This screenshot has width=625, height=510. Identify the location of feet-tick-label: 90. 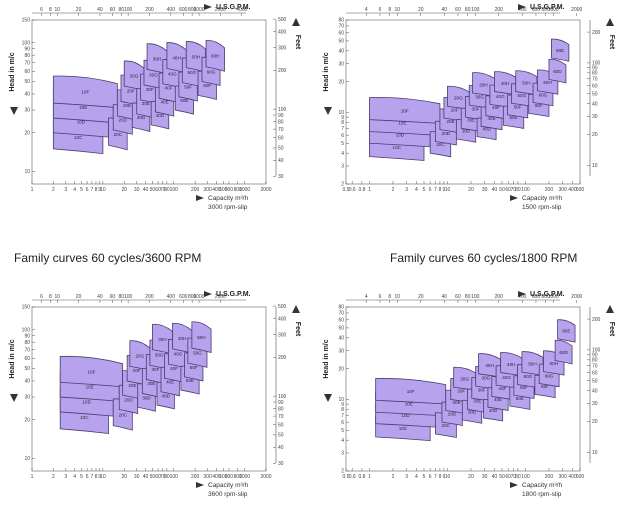
(595, 355).